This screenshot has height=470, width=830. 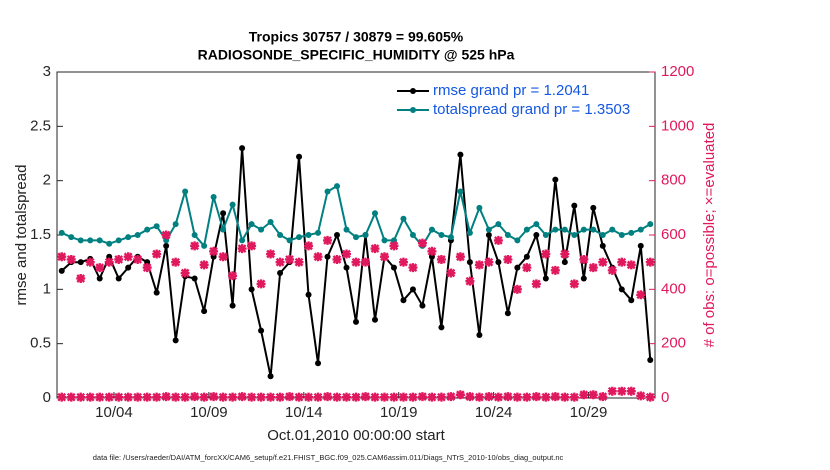 What do you see at coordinates (673, 234) in the screenshot?
I see `y2-tick-label: 600` at bounding box center [673, 234].